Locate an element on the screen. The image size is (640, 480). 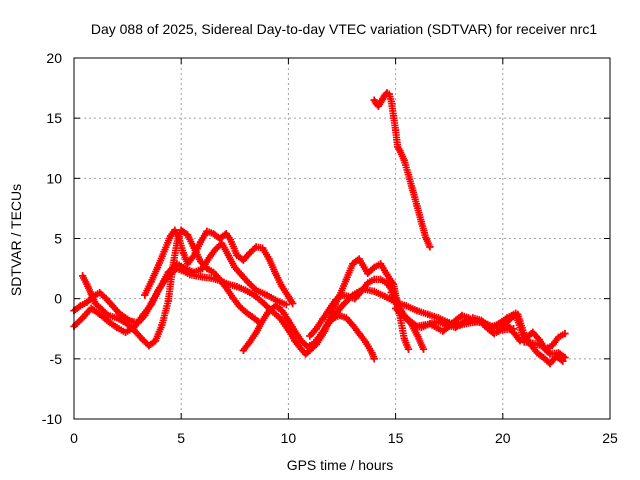
x-tick-label: 25 is located at coordinates (610, 438).